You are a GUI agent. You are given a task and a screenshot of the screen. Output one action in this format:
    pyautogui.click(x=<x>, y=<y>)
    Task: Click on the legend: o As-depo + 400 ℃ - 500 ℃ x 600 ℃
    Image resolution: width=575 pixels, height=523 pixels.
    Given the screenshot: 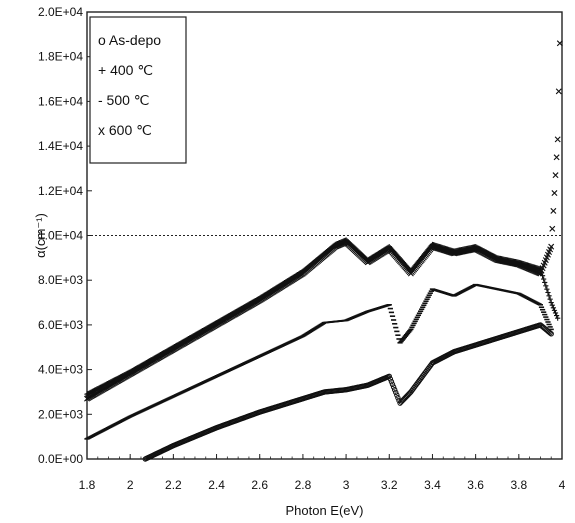 What is the action you would take?
    pyautogui.click(x=138, y=90)
    